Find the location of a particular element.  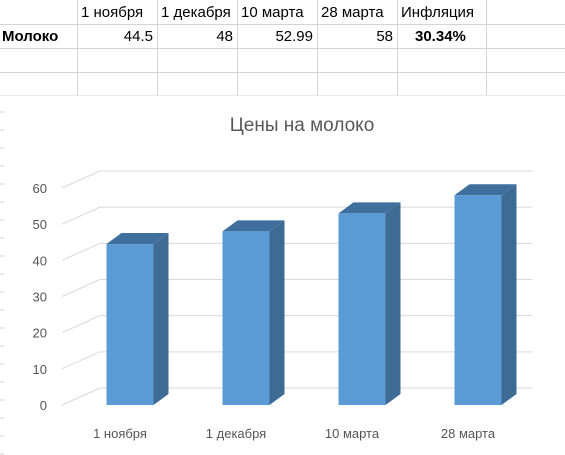

y-tick-label: 0 is located at coordinates (43, 405).